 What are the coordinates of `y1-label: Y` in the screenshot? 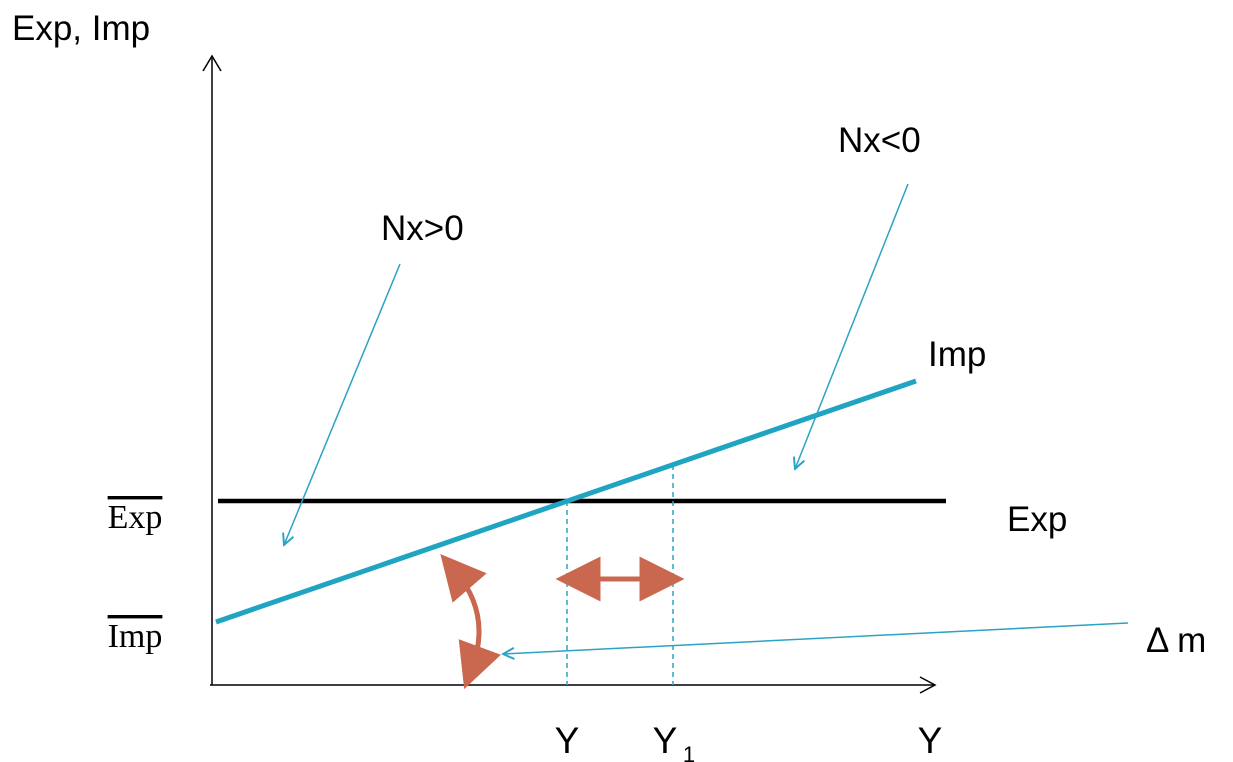 It's located at (665, 740).